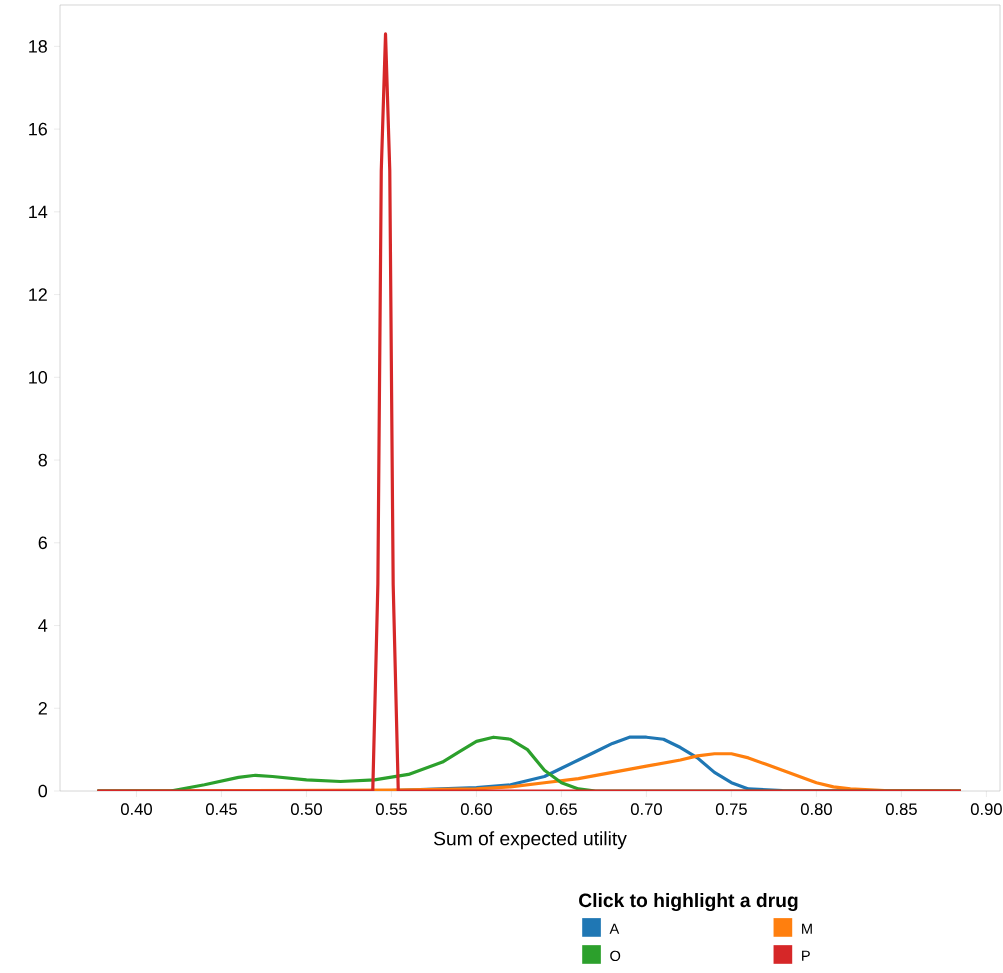  I want to click on y-tick-label: 4, so click(43, 625).